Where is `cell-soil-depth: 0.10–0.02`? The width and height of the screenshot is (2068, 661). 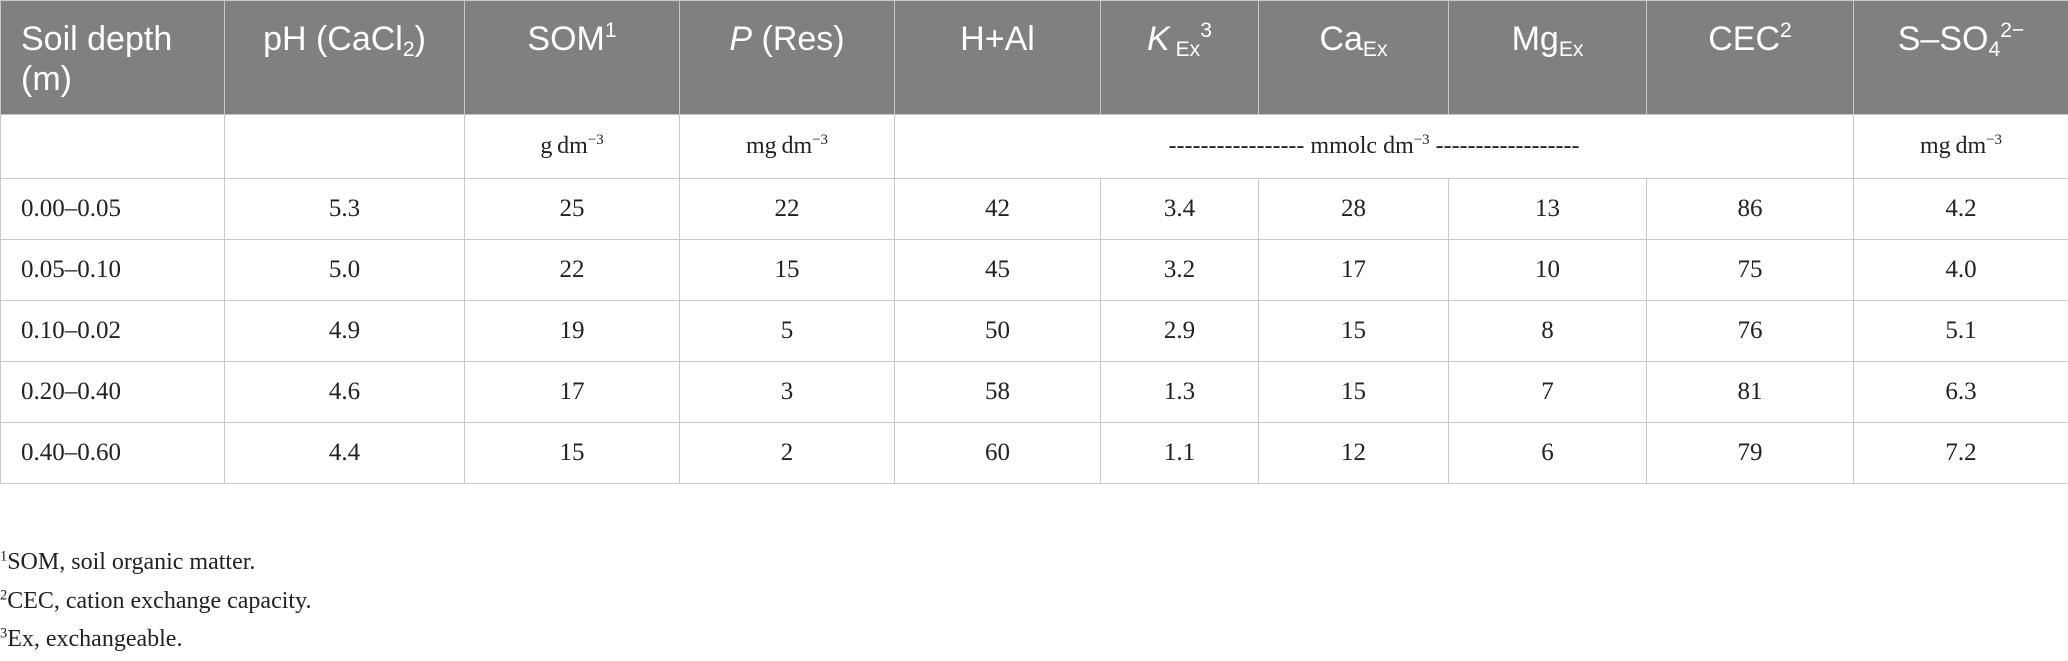 cell-soil-depth: 0.10–0.02 is located at coordinates (112, 331).